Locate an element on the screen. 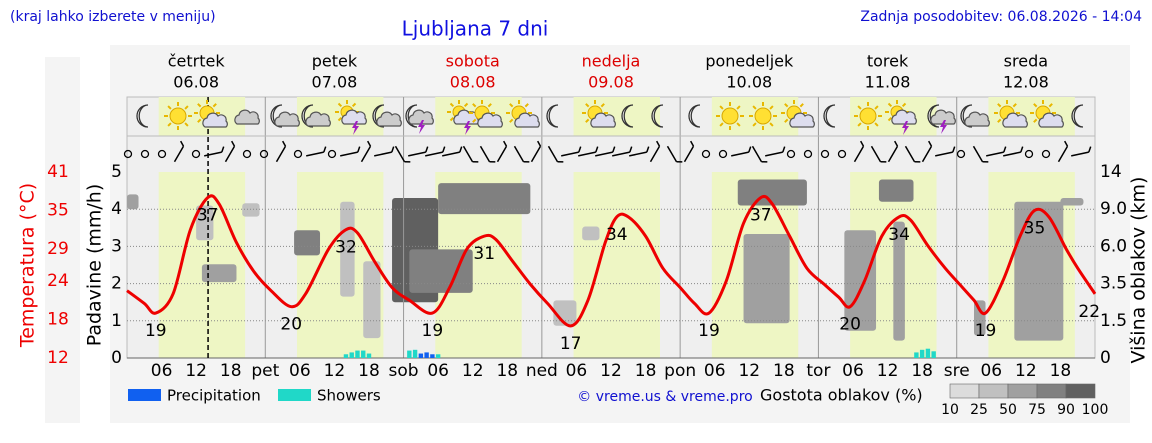 This screenshot has width=1152, height=443. day-name: torek is located at coordinates (888, 61).